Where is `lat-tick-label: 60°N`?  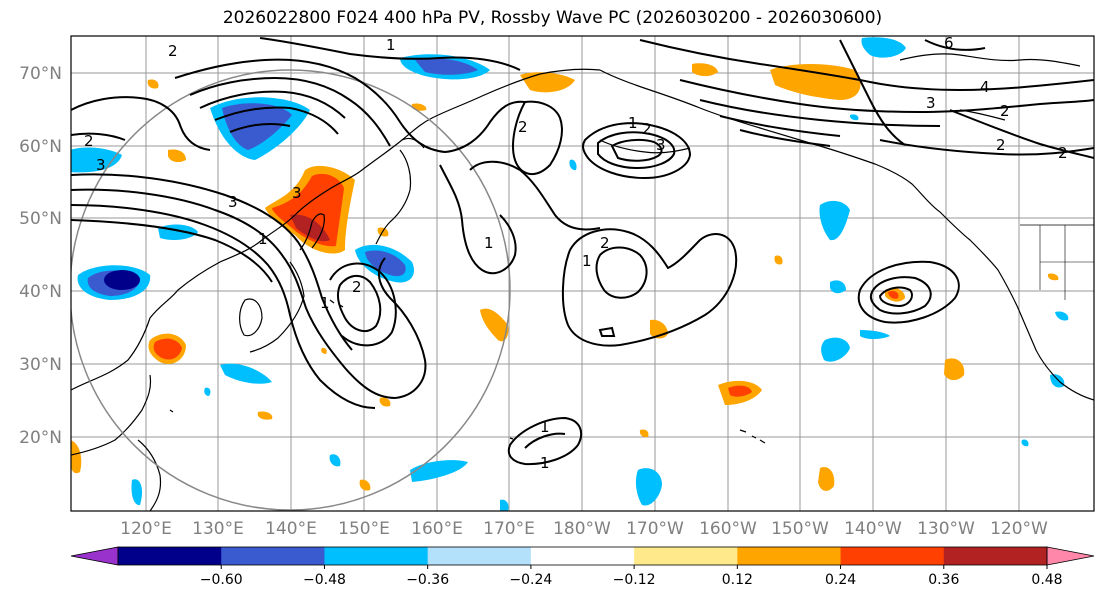 lat-tick-label: 60°N is located at coordinates (40, 147).